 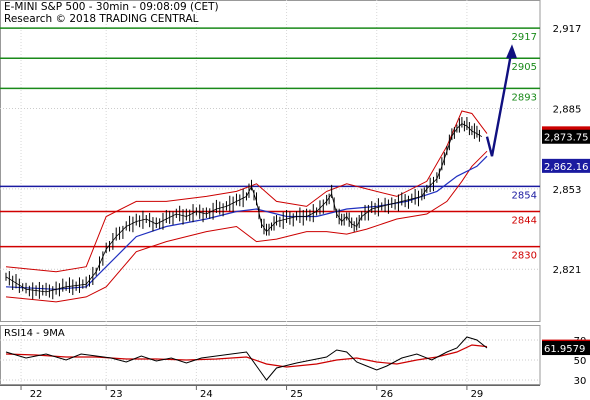 I want to click on support-level-label: 2844, so click(x=524, y=220).